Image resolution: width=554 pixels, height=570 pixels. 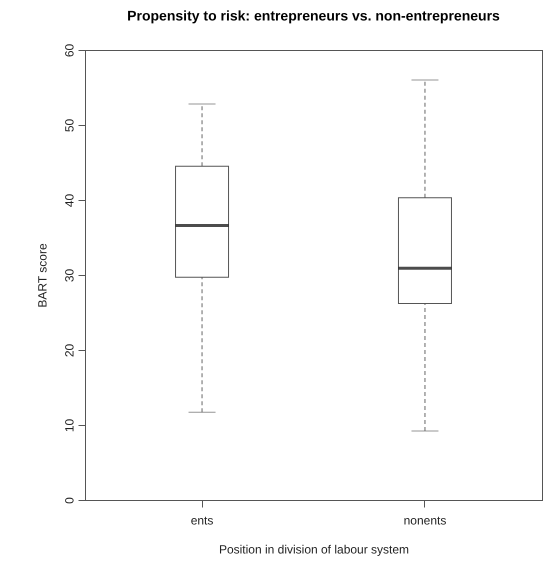 What do you see at coordinates (69, 201) in the screenshot?
I see `y-tick-label: 40` at bounding box center [69, 201].